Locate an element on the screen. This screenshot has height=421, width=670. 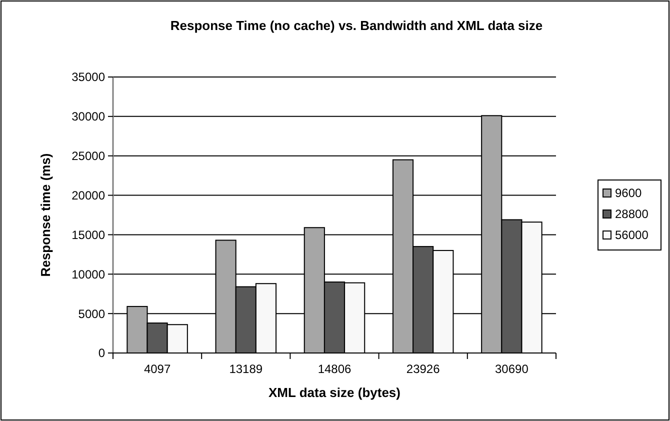
legend-label: 9600 is located at coordinates (628, 193).